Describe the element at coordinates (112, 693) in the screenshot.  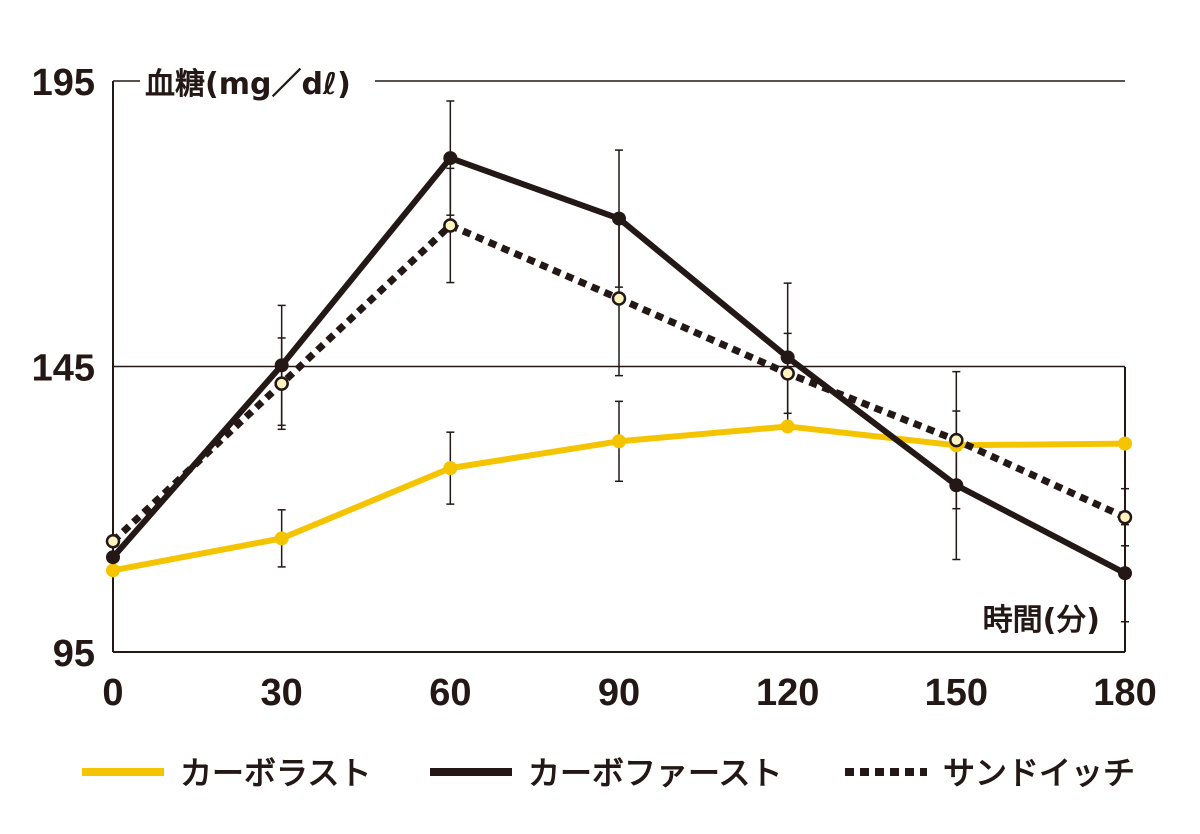
I see `x-tick-label: 0` at that location.